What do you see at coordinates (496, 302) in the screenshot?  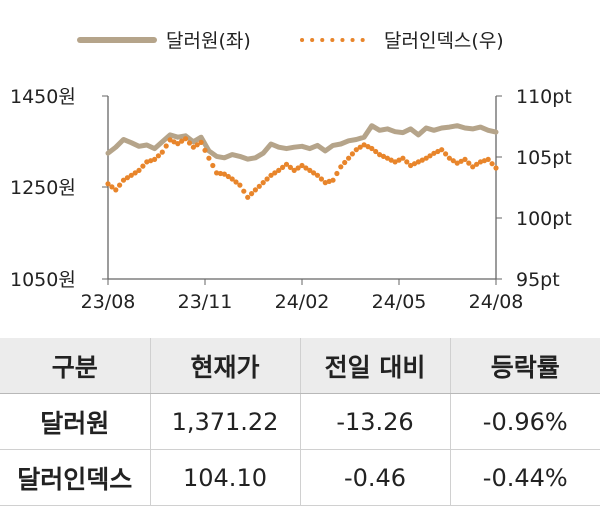 I see `x-tick-label: 24/08` at bounding box center [496, 302].